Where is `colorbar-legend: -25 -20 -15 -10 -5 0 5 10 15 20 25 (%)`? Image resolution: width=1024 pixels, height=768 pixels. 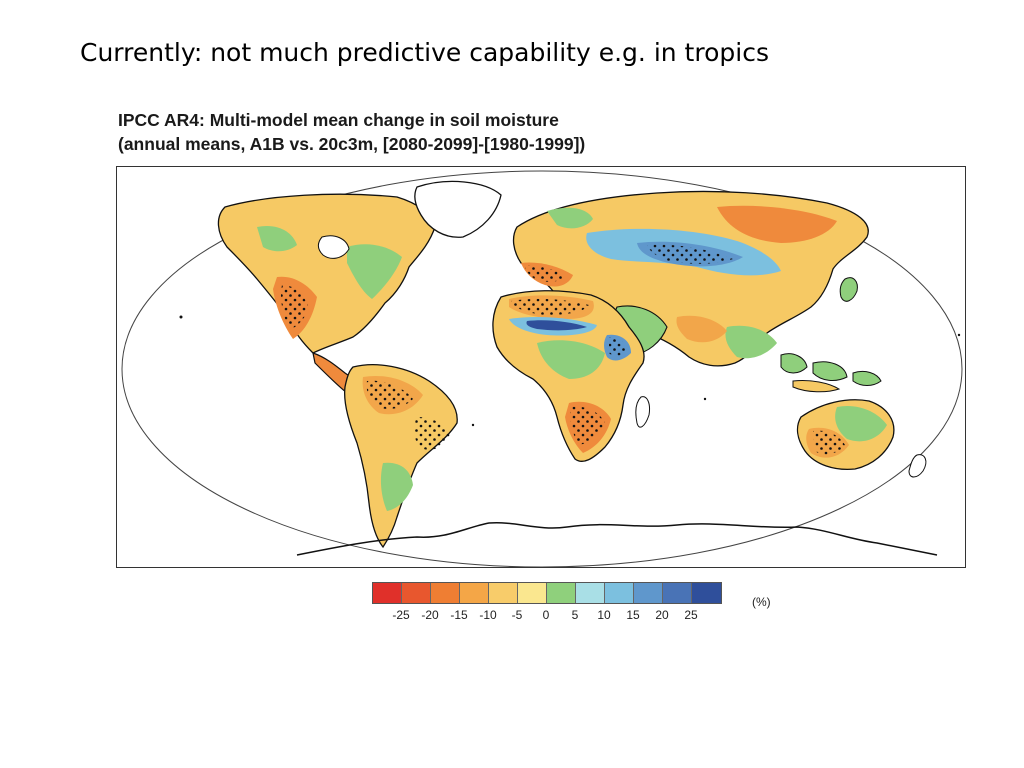
colorbar-legend: -25 -20 -15 -10 -5 0 5 10 15 20 25 (%) is located at coordinates (592, 602).